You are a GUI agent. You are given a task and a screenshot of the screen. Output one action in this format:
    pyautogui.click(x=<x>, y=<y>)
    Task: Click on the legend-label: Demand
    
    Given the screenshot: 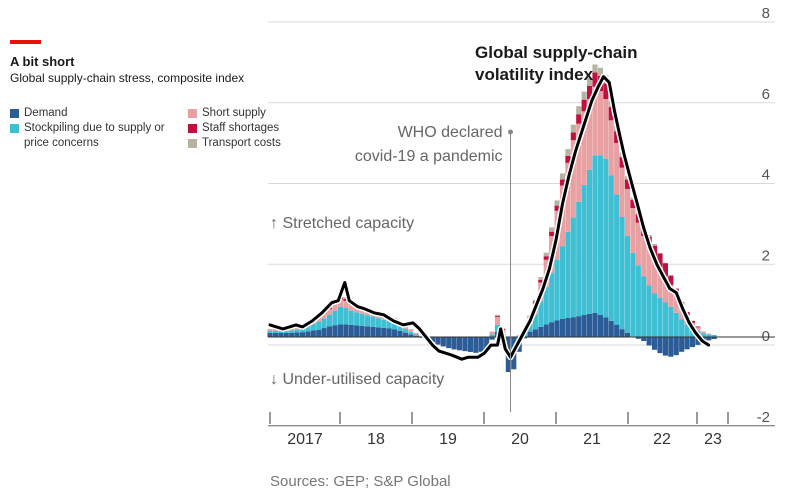 What is the action you would take?
    pyautogui.click(x=46, y=113)
    